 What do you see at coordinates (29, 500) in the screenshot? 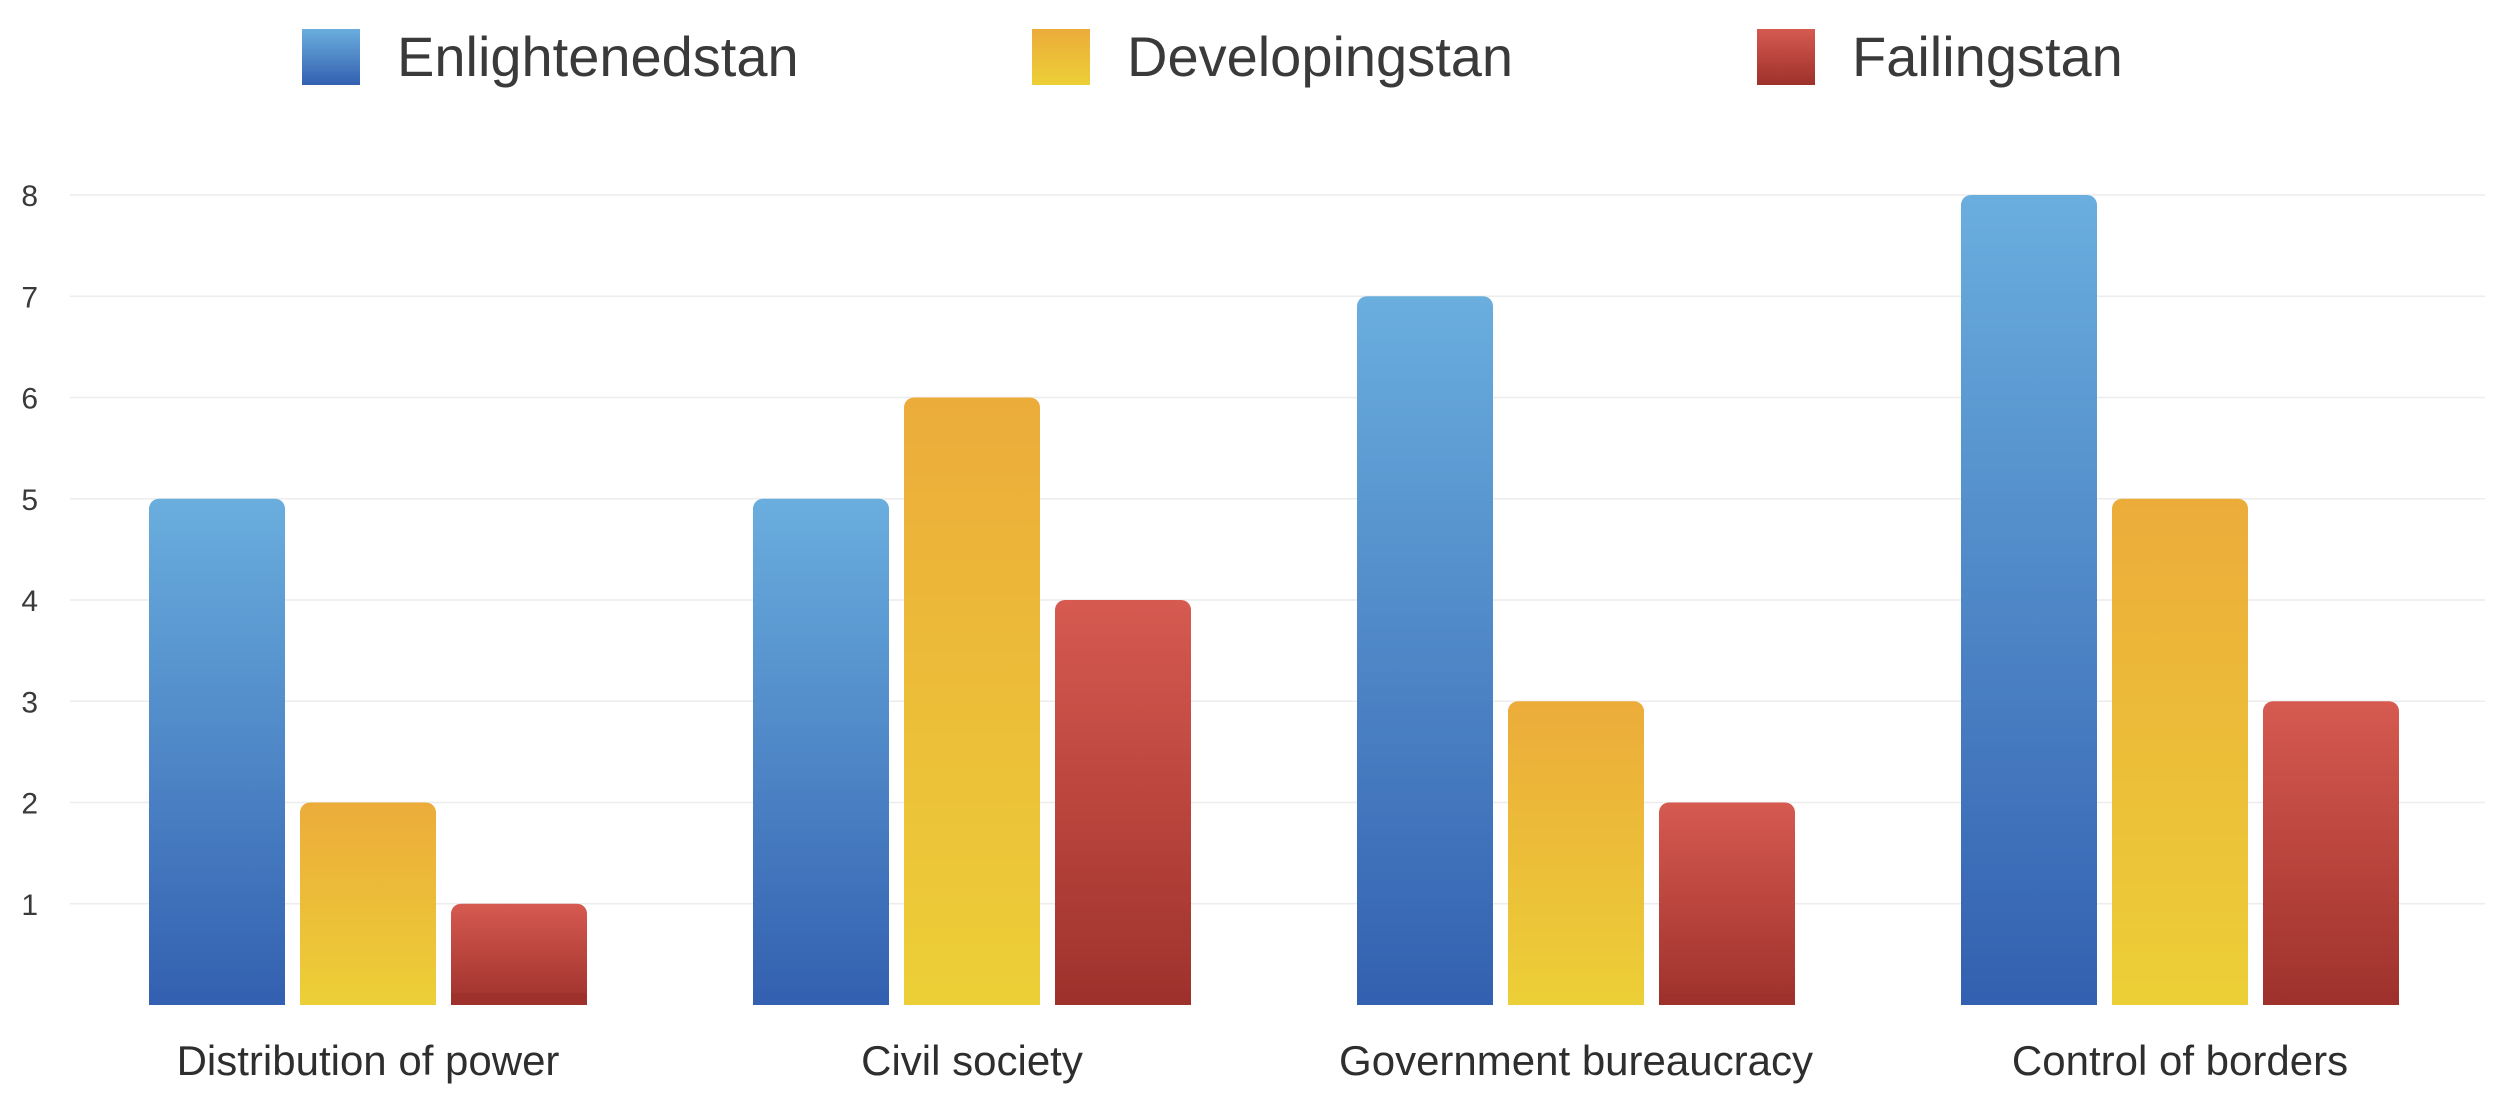
I see `y-tick-label-5: 5` at bounding box center [29, 500].